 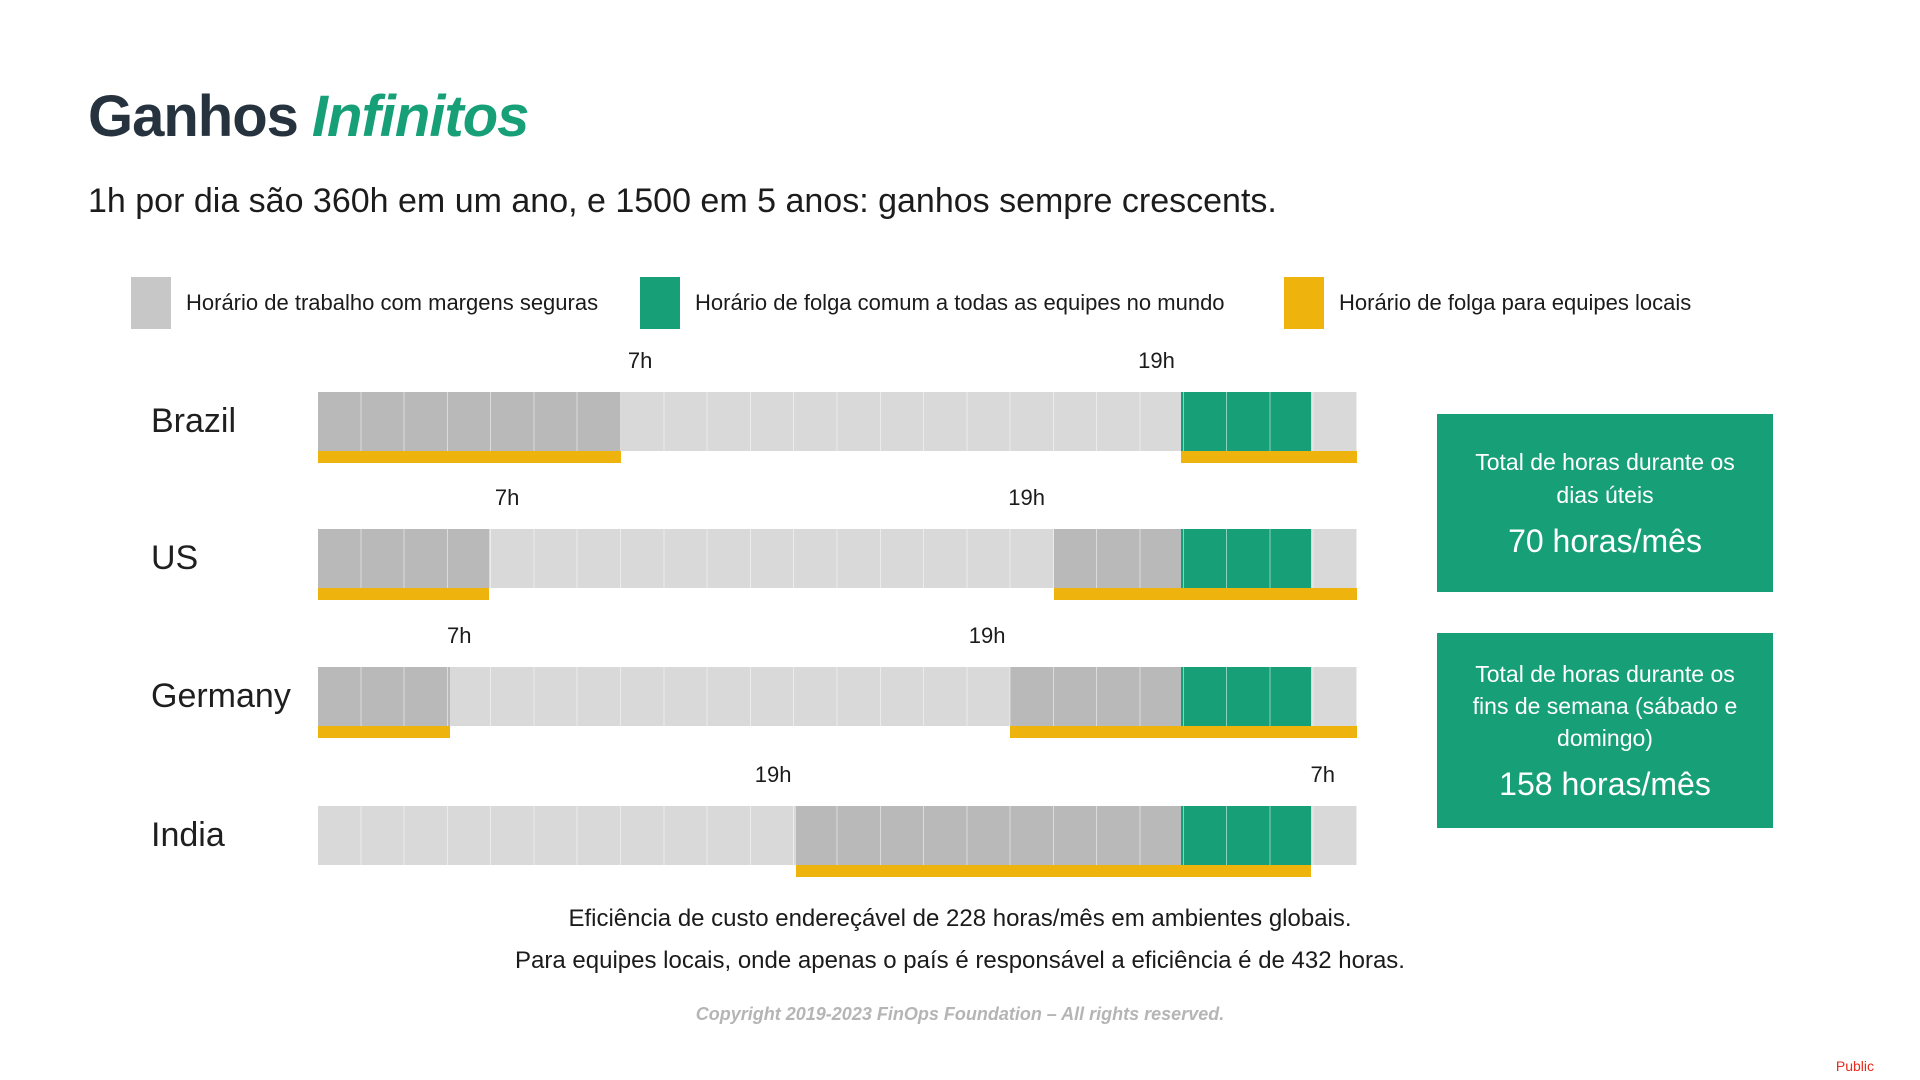 I want to click on legend-swatch-teal, so click(x=660, y=303).